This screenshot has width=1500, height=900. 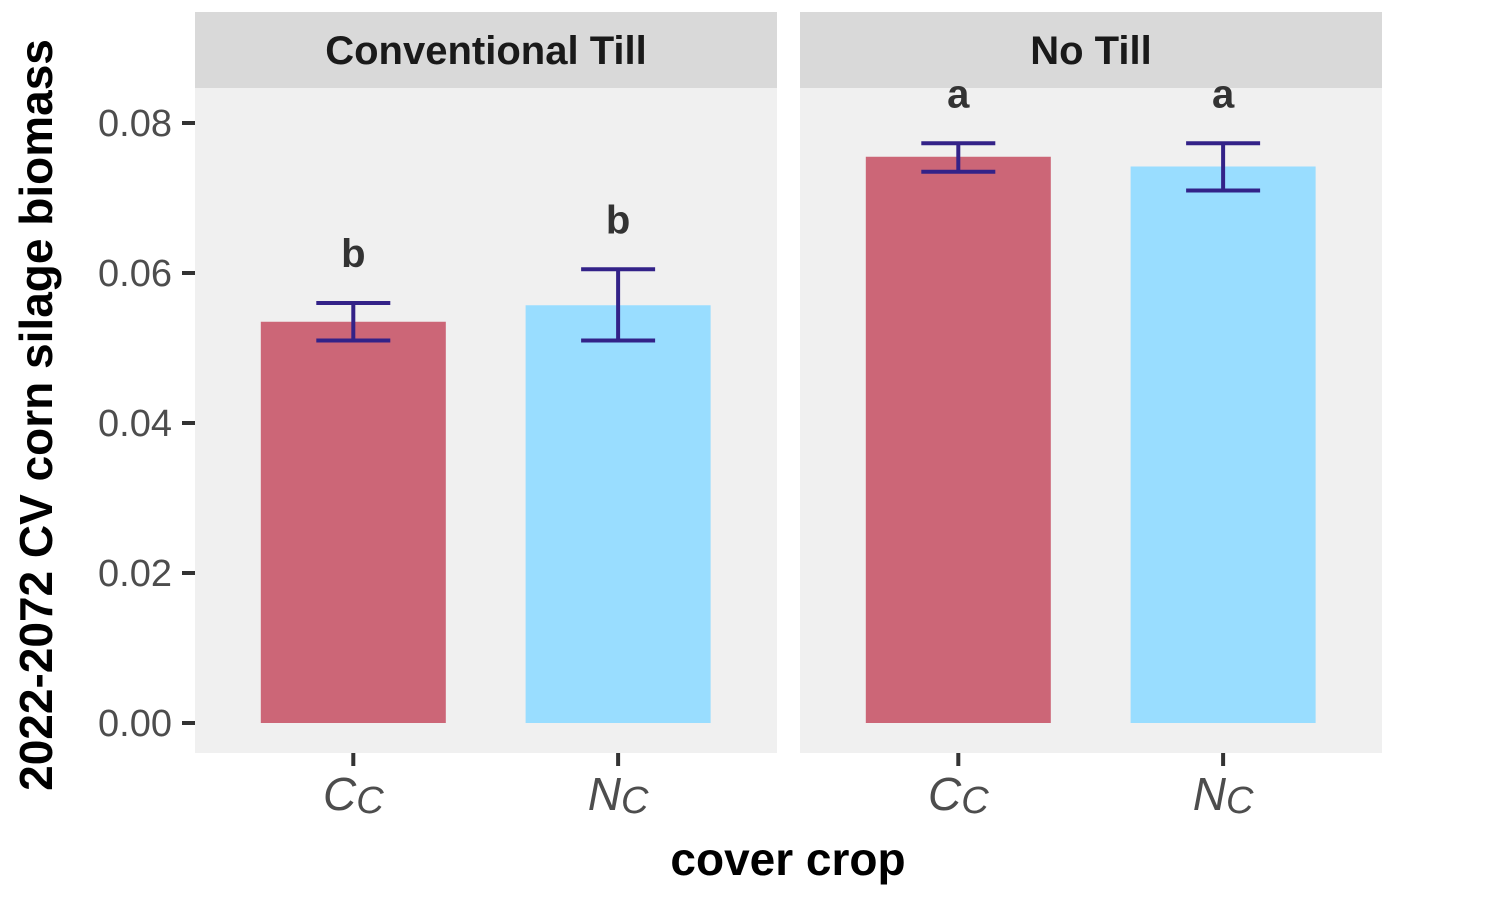 What do you see at coordinates (135, 124) in the screenshot?
I see `y-tick-label: 0.08` at bounding box center [135, 124].